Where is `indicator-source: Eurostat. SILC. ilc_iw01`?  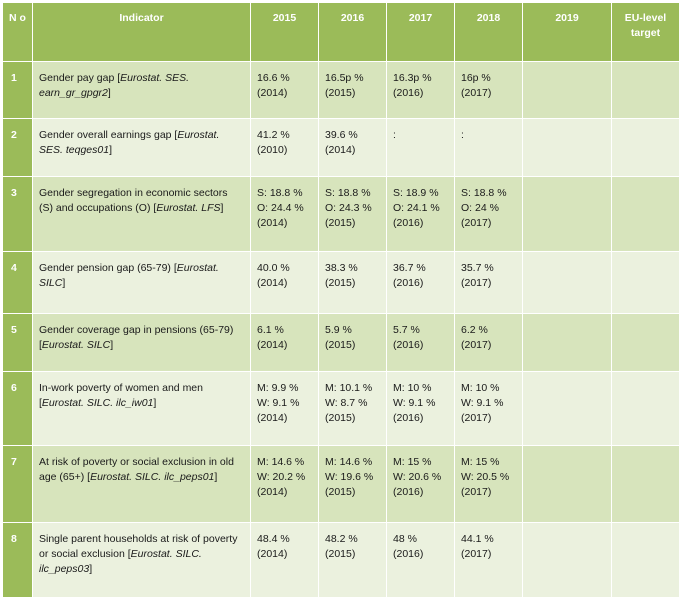 indicator-source: Eurostat. SILC. ilc_iw01 is located at coordinates (97, 403).